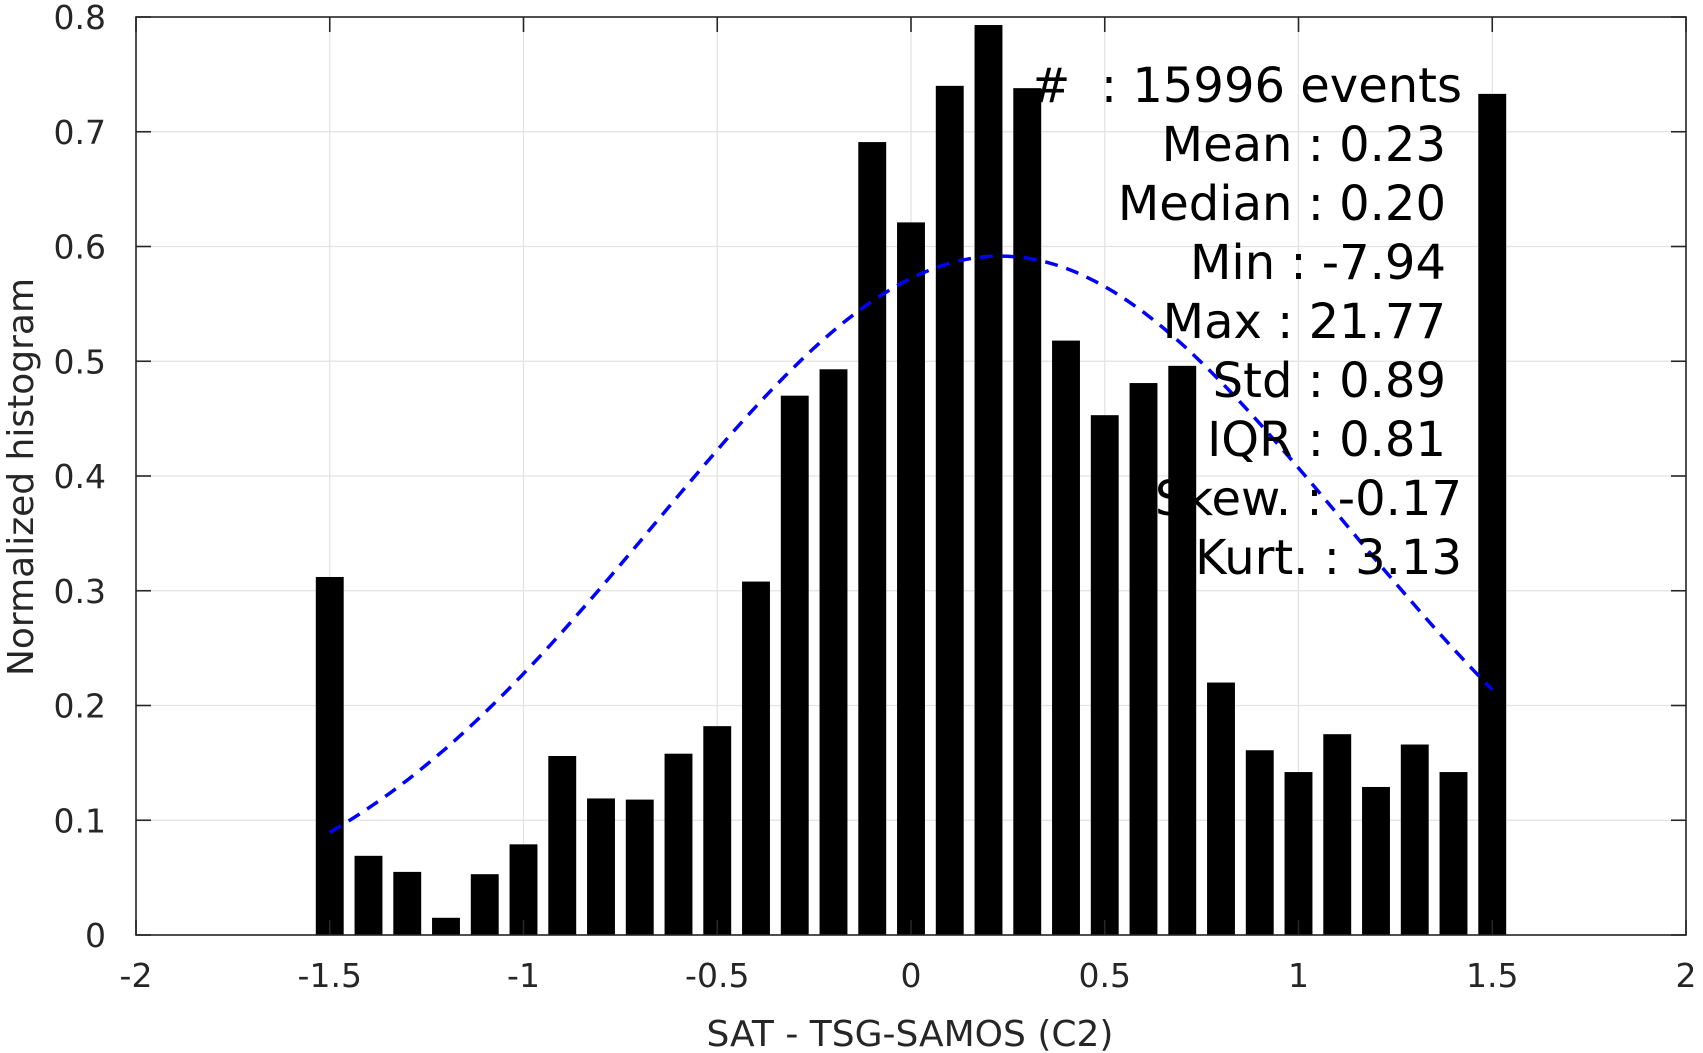 The width and height of the screenshot is (1703, 1053). I want to click on x-tick-label: 1, so click(1298, 975).